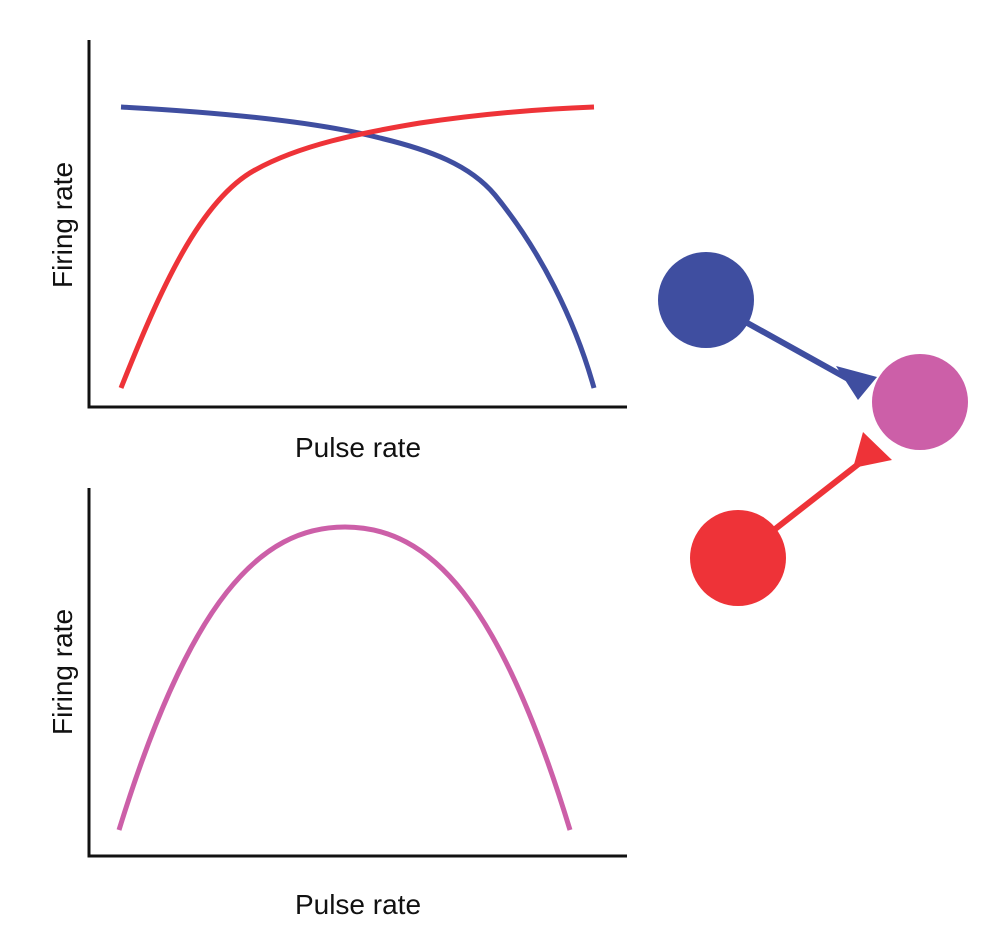  What do you see at coordinates (62, 225) in the screenshot?
I see `top-ylabel: Firing rate` at bounding box center [62, 225].